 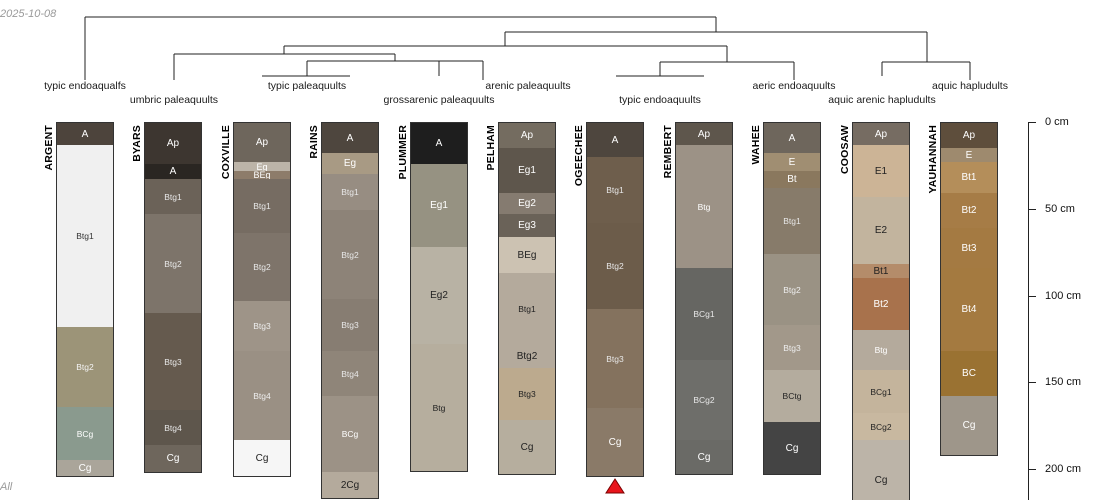 What do you see at coordinates (697, 250) in the screenshot?
I see `soil-profile-rembert: REMBERT Ap Btg BCg1 BCg2 Cg` at bounding box center [697, 250].